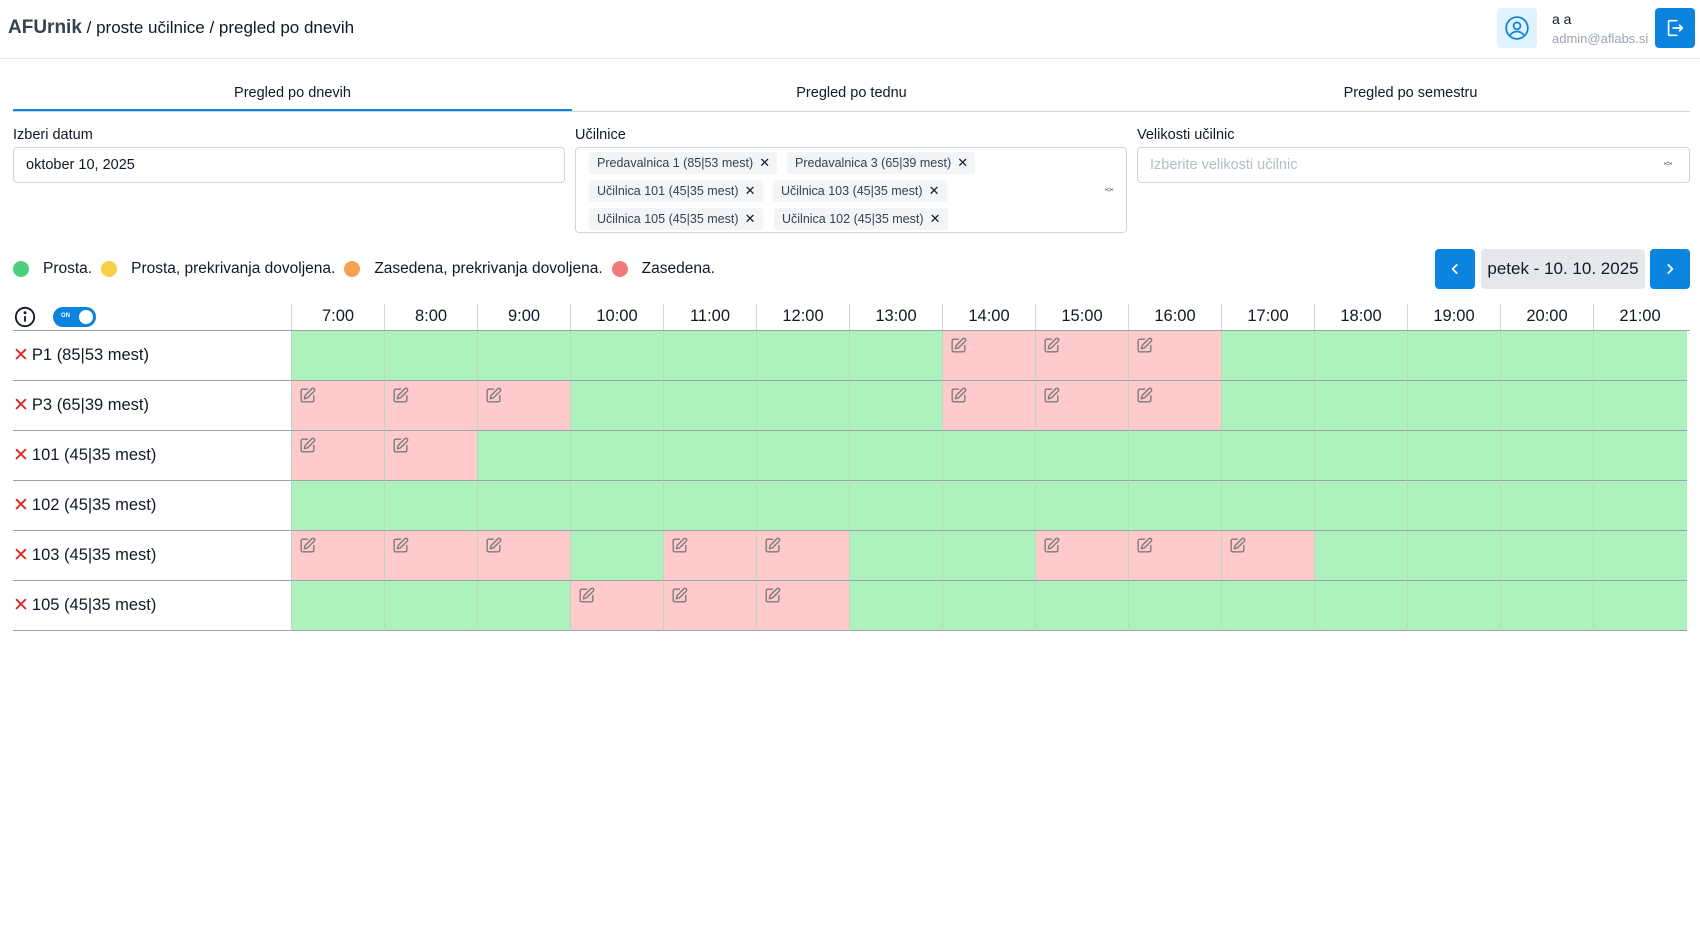 This screenshot has height=935, width=1700. Describe the element at coordinates (292, 94) in the screenshot. I see `tab-daily-view: Pregled po dnevih` at that location.